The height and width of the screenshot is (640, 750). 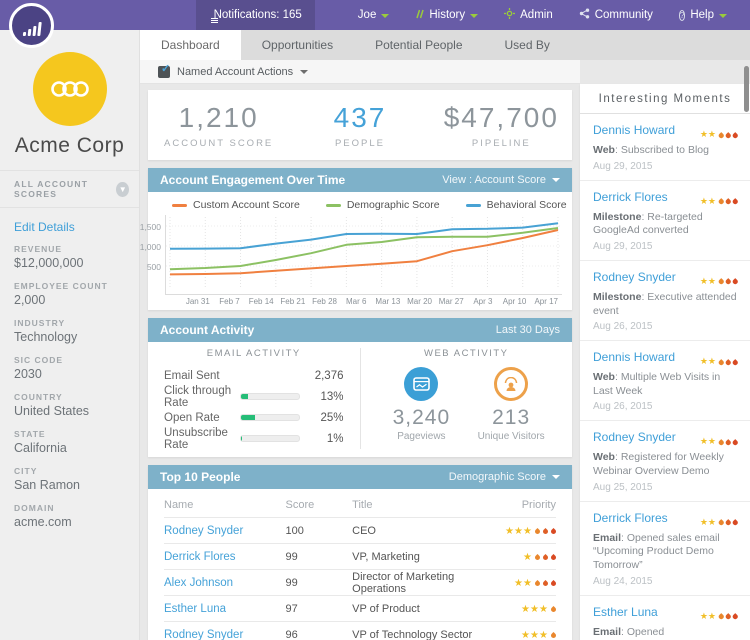 What do you see at coordinates (47, 485) in the screenshot?
I see `field-value: San Ramon` at bounding box center [47, 485].